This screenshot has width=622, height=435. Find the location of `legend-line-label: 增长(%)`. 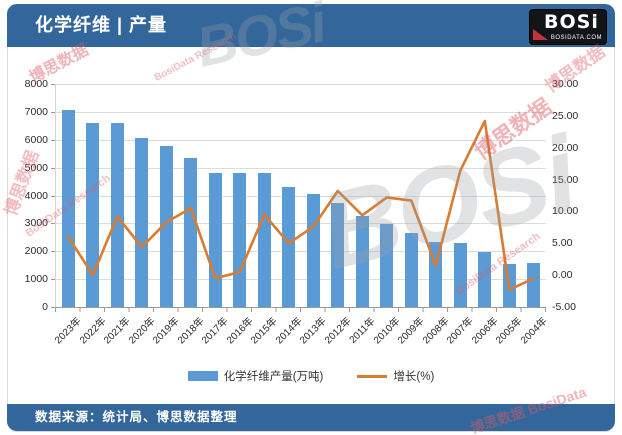

legend-line-label: 增长(%) is located at coordinates (414, 377).